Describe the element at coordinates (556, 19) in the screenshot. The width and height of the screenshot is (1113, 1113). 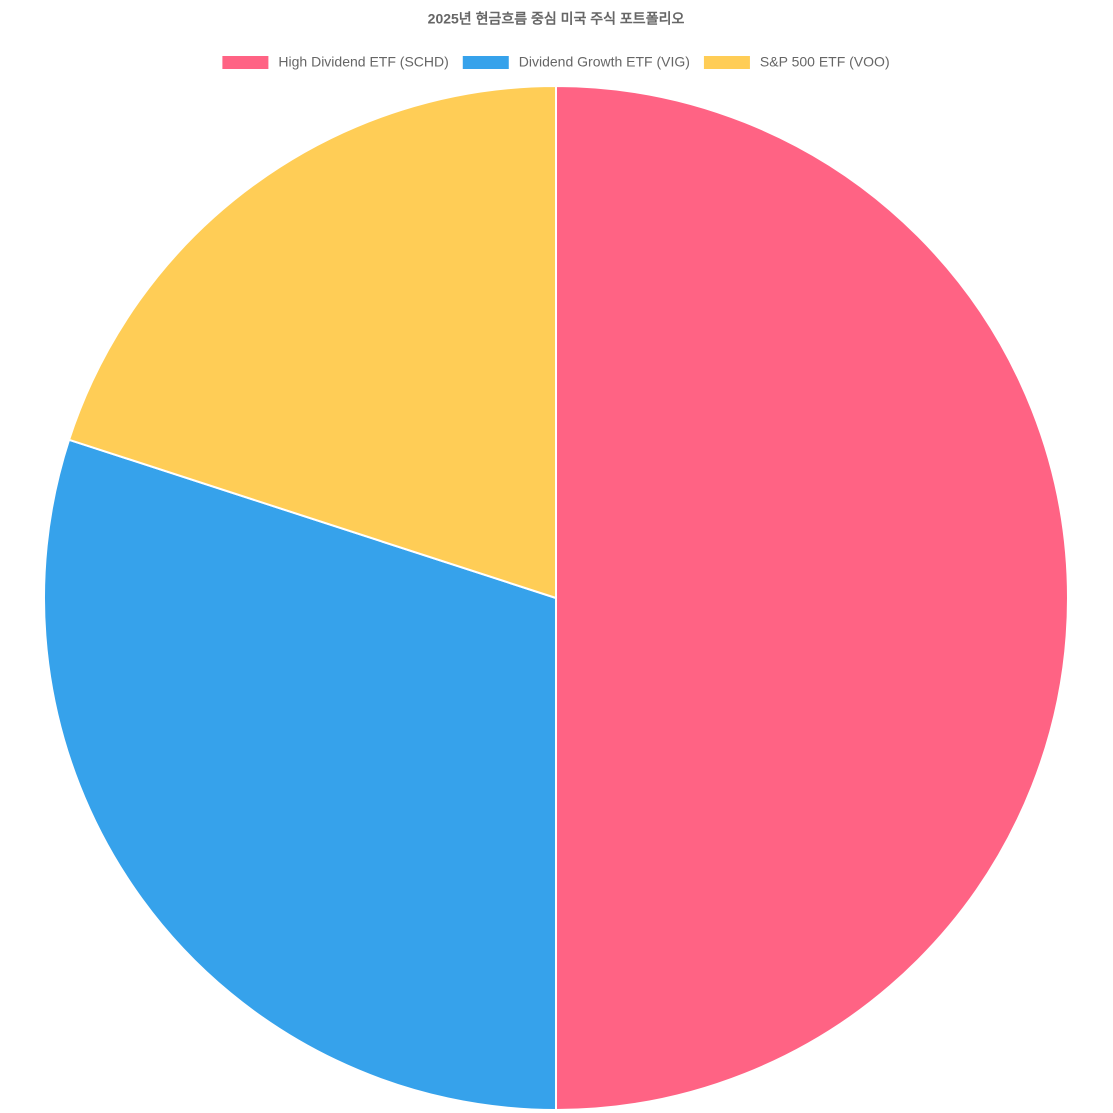
I see `chart-title: 2025년 현금흐름 중심 미국 주식 포트폴리오` at that location.